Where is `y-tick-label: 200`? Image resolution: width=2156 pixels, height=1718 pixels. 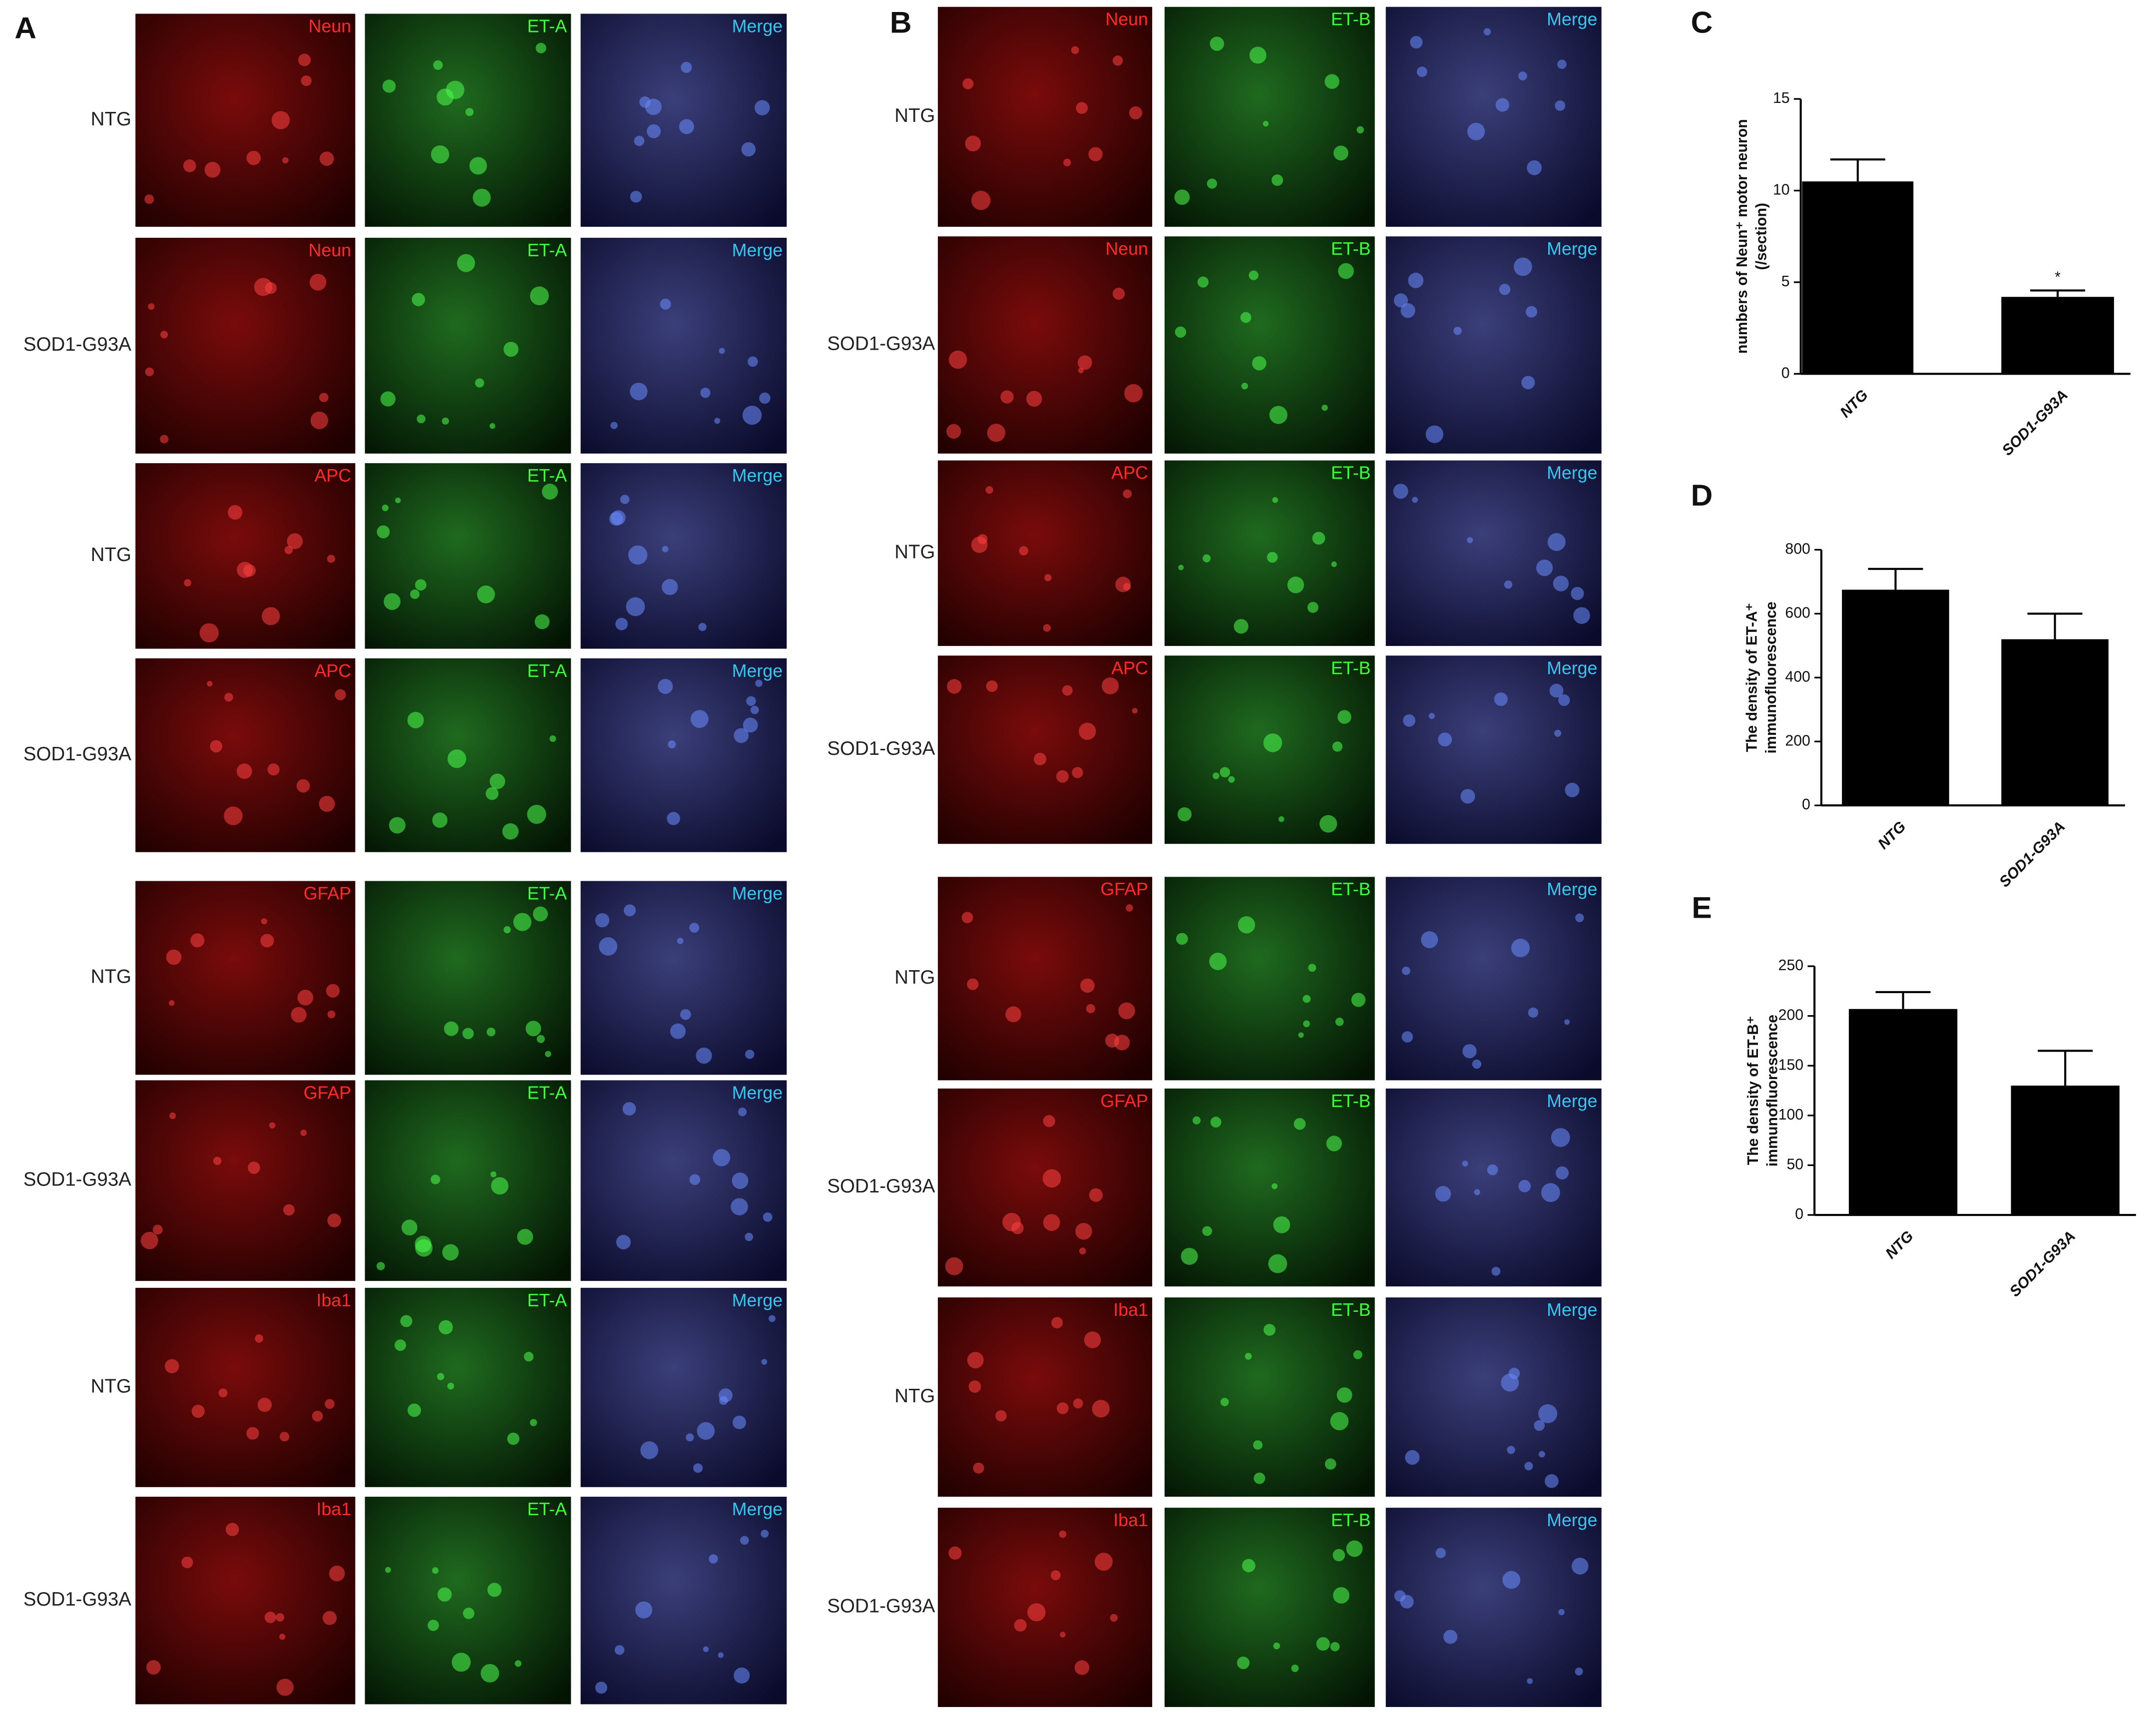
y-tick-label: 200 is located at coordinates (1797, 741).